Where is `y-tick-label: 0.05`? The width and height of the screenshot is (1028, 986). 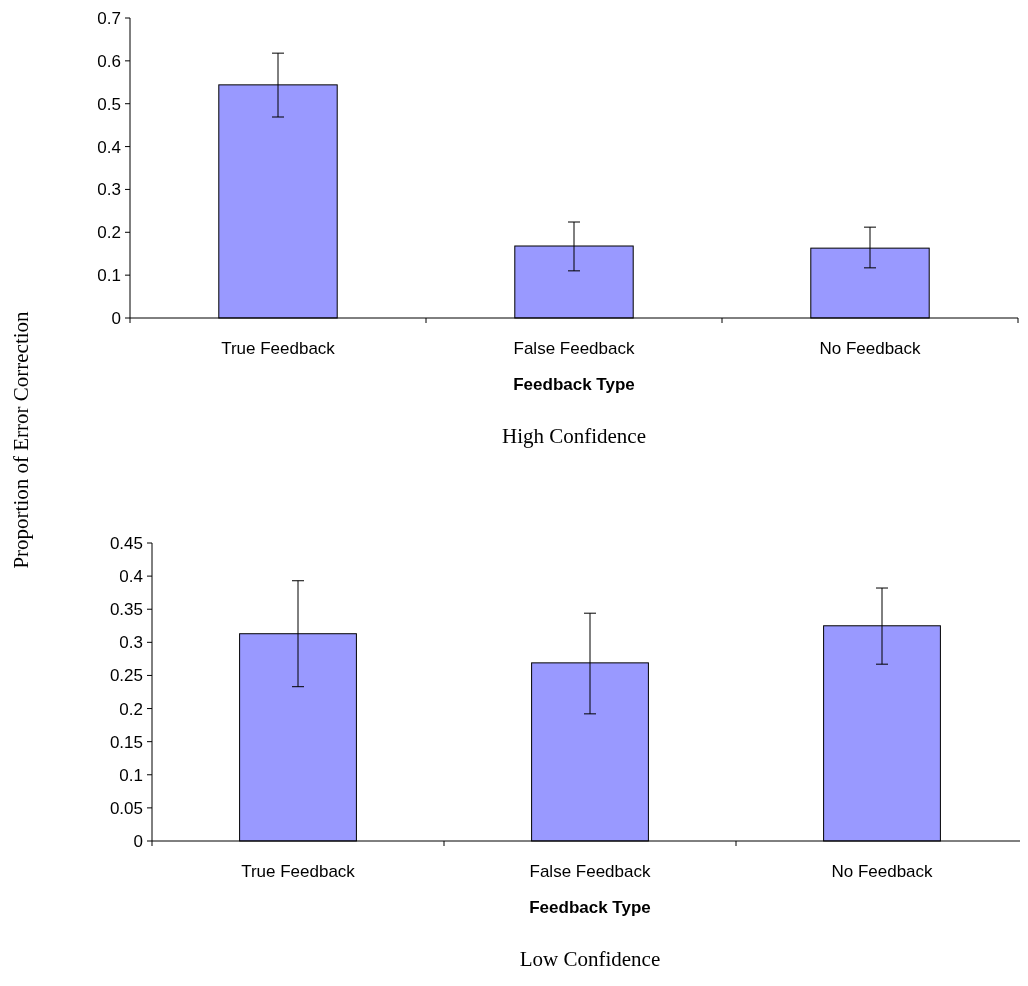 y-tick-label: 0.05 is located at coordinates (126, 808).